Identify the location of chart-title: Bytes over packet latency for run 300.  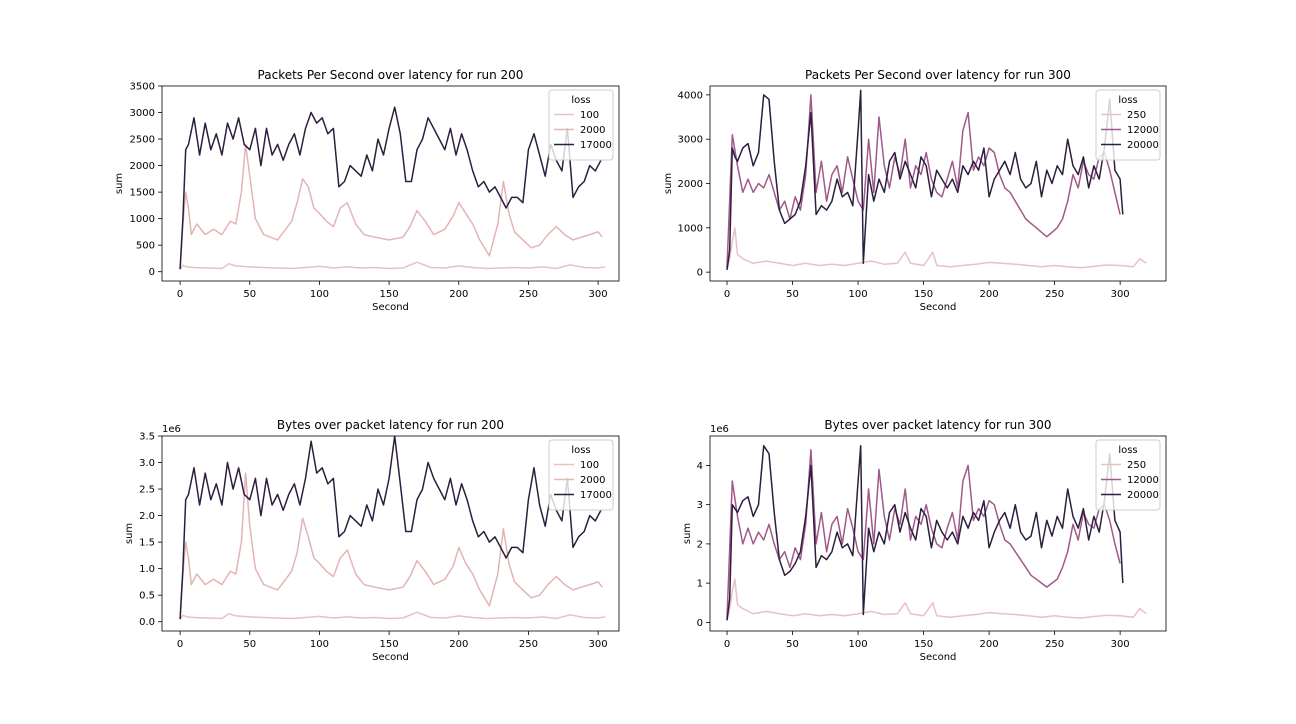
(937, 425).